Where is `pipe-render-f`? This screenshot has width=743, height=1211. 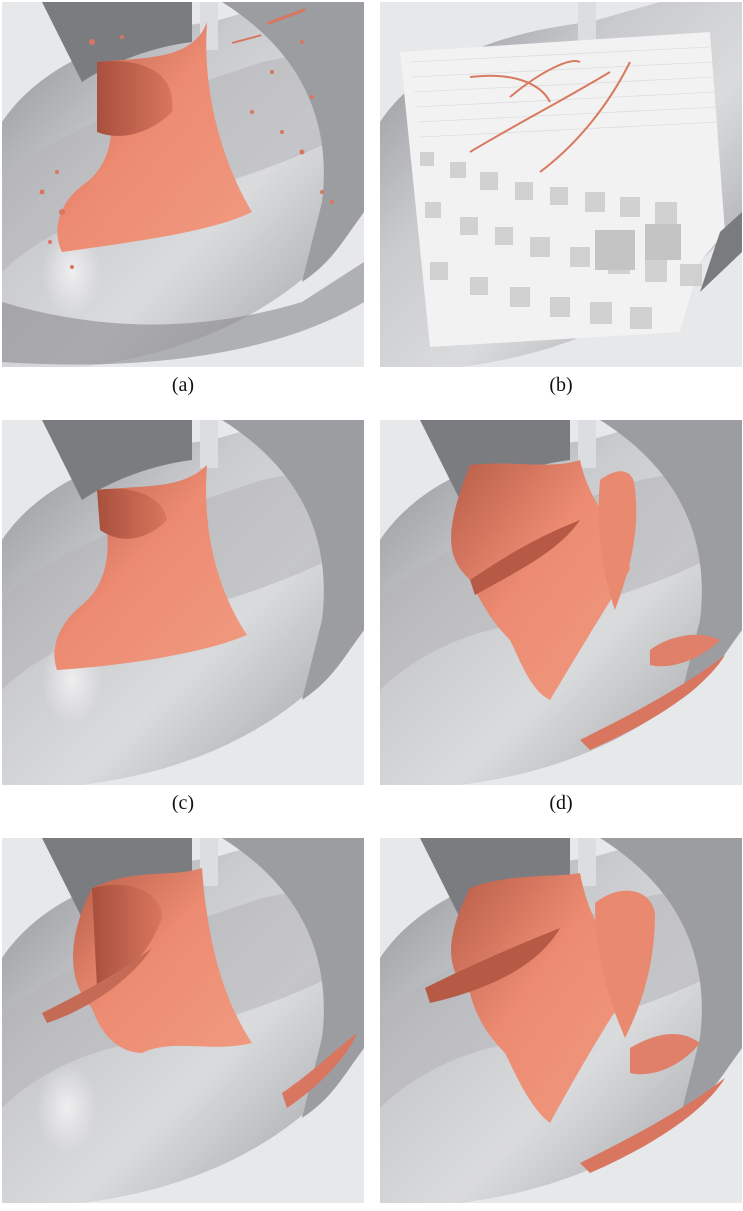 pipe-render-f is located at coordinates (561, 1020).